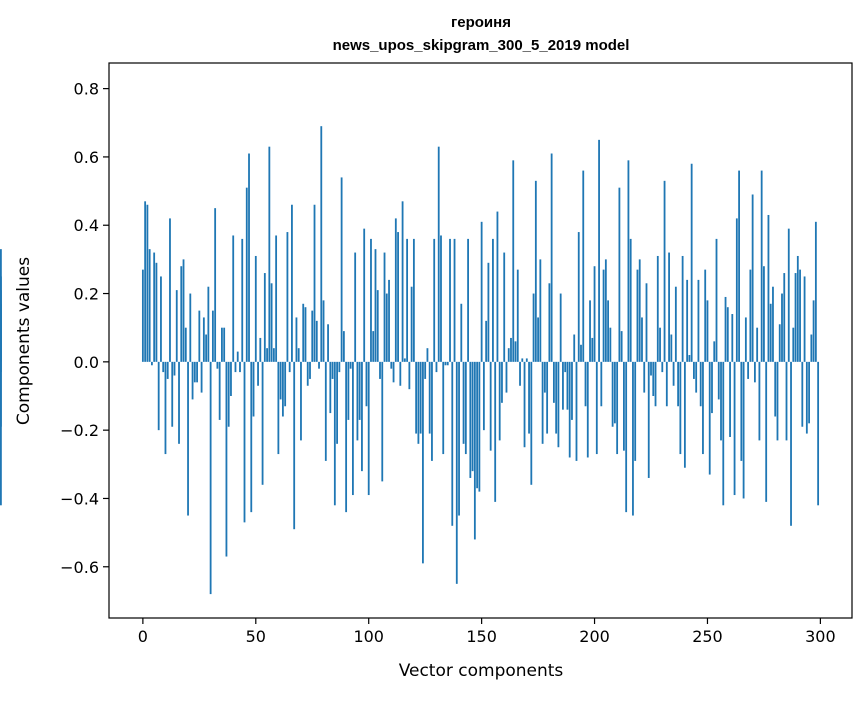 Image resolution: width=867 pixels, height=701 pixels. What do you see at coordinates (86, 294) in the screenshot?
I see `y-tick-label: 0.2` at bounding box center [86, 294].